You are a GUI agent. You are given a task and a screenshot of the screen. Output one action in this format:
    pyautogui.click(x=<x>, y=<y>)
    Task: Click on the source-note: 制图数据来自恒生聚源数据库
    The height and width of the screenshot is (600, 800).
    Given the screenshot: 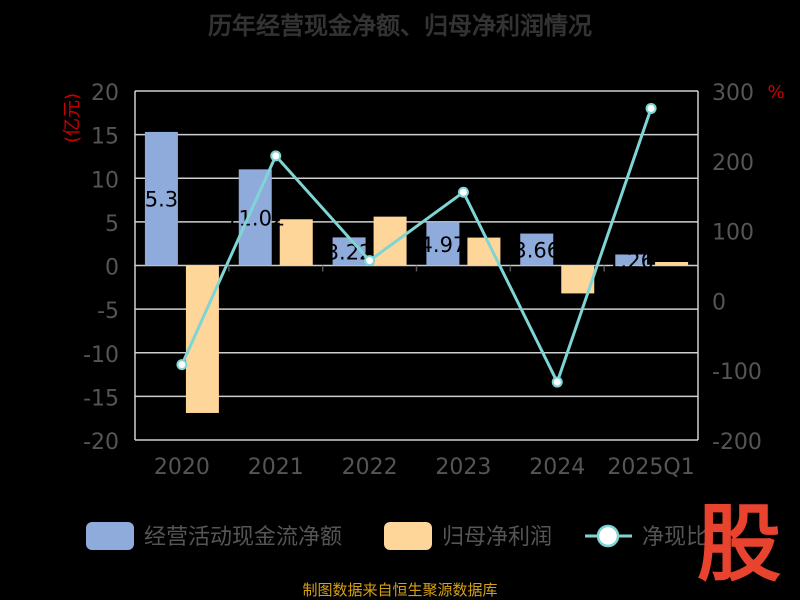 What is the action you would take?
    pyautogui.click(x=400, y=590)
    